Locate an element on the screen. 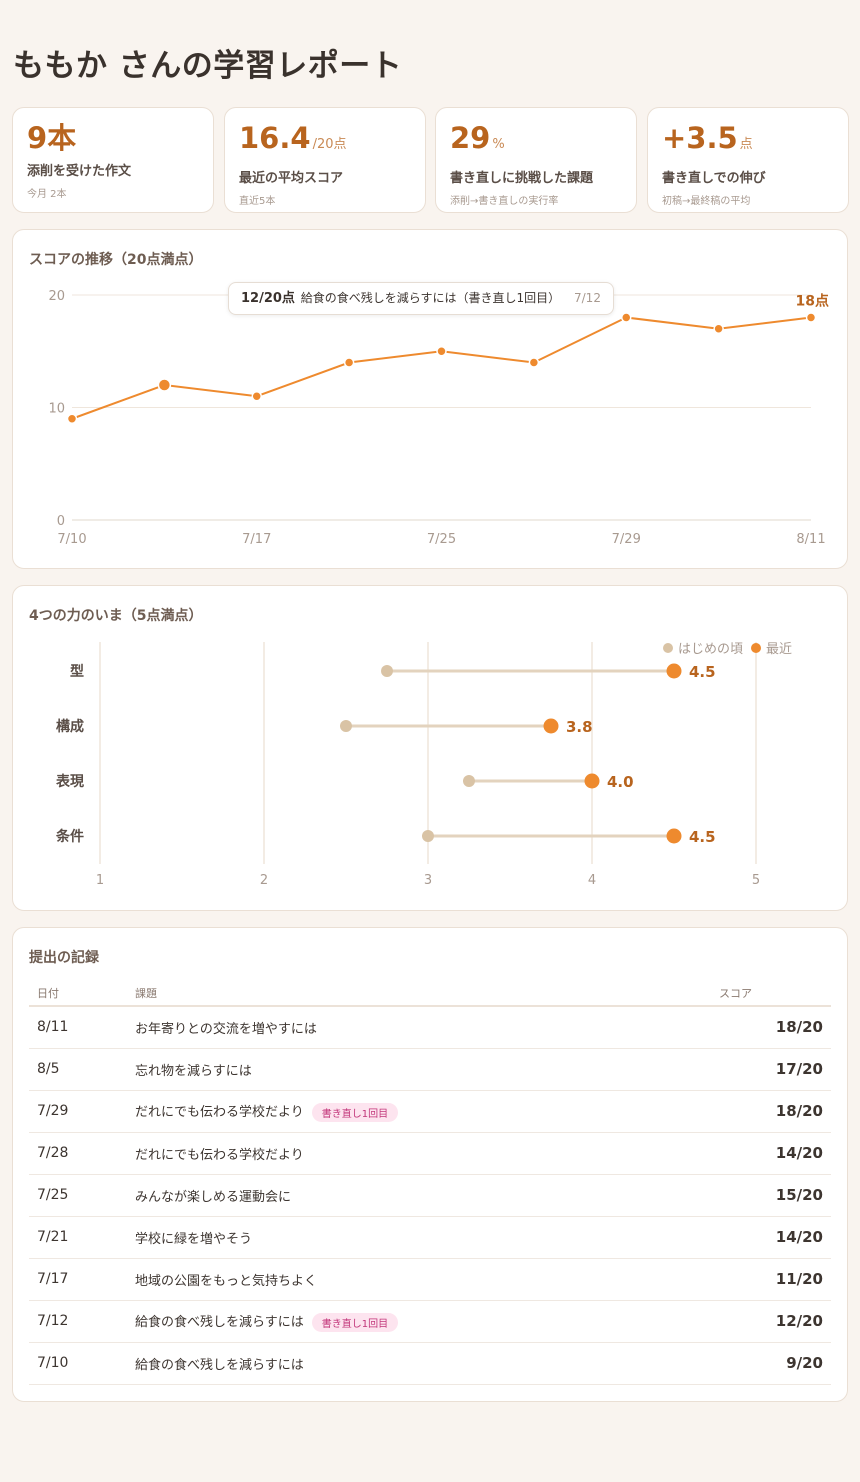 Image resolution: width=860 pixels, height=1482 pixels. stat-value: 16.4/20点 is located at coordinates (293, 138).